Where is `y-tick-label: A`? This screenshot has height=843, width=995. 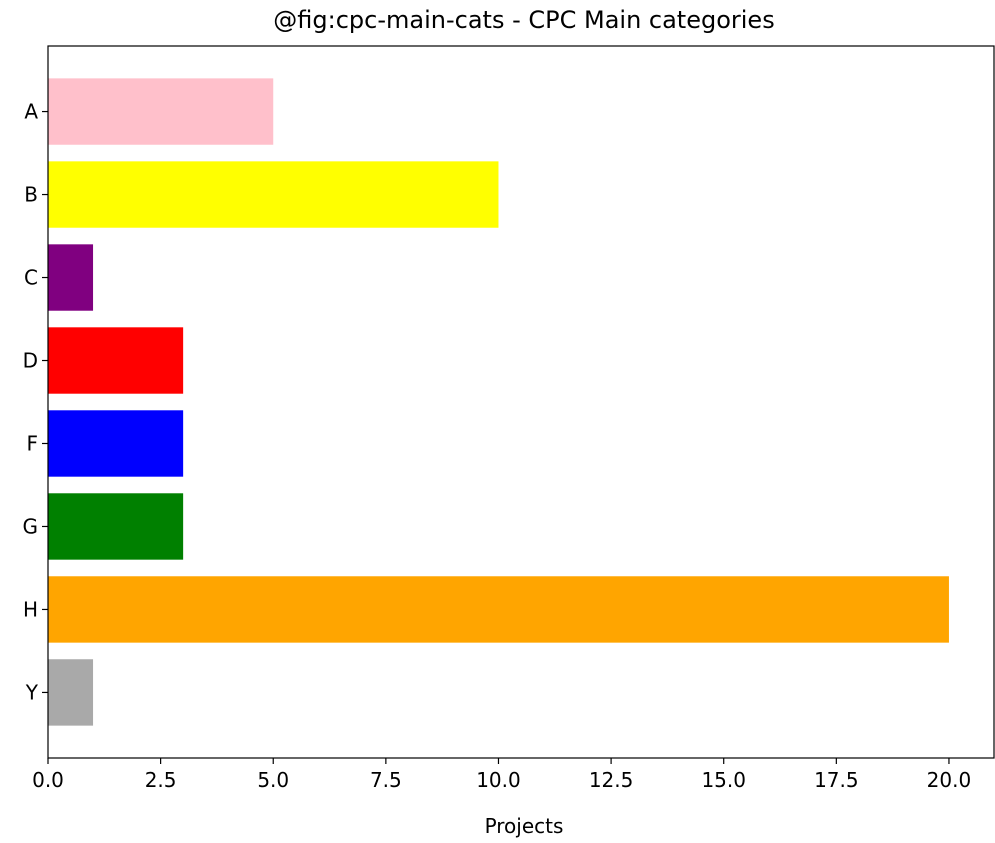 y-tick-label: A is located at coordinates (31, 112).